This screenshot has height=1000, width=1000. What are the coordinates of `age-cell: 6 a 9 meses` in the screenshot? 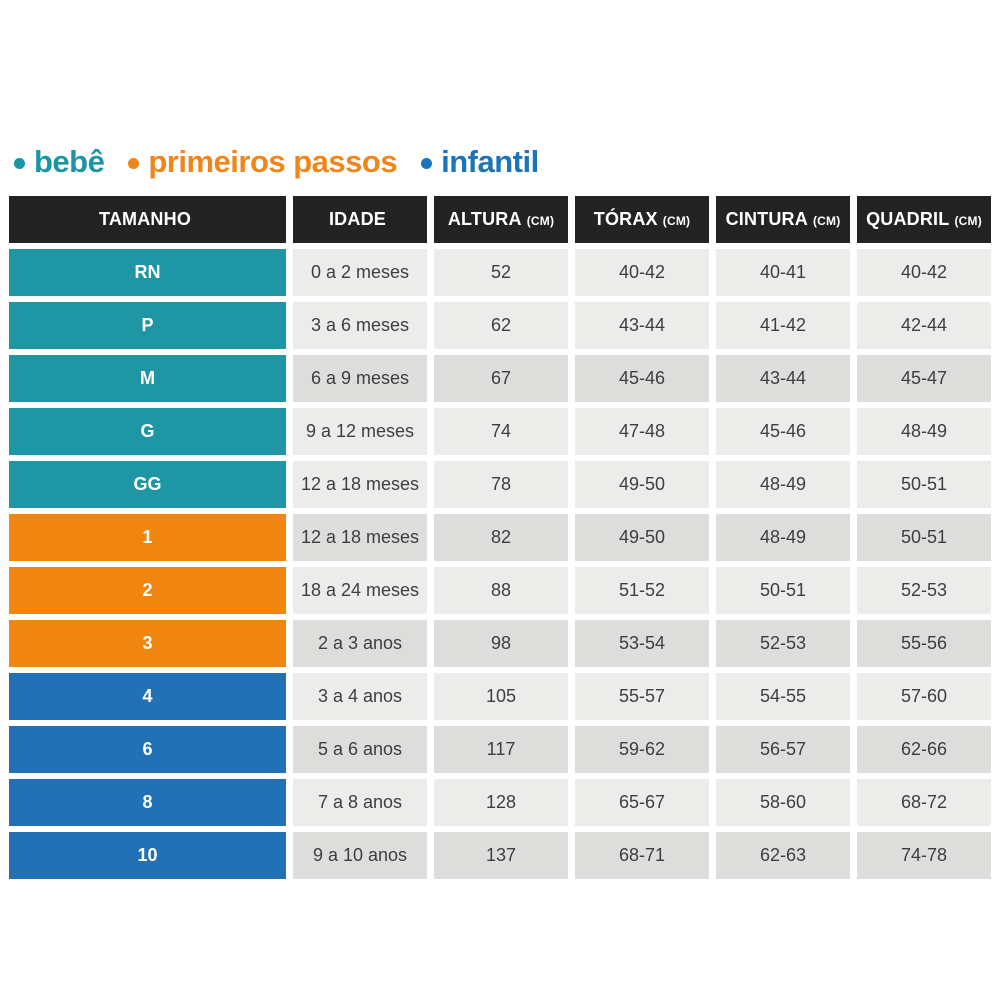 It's located at (360, 378).